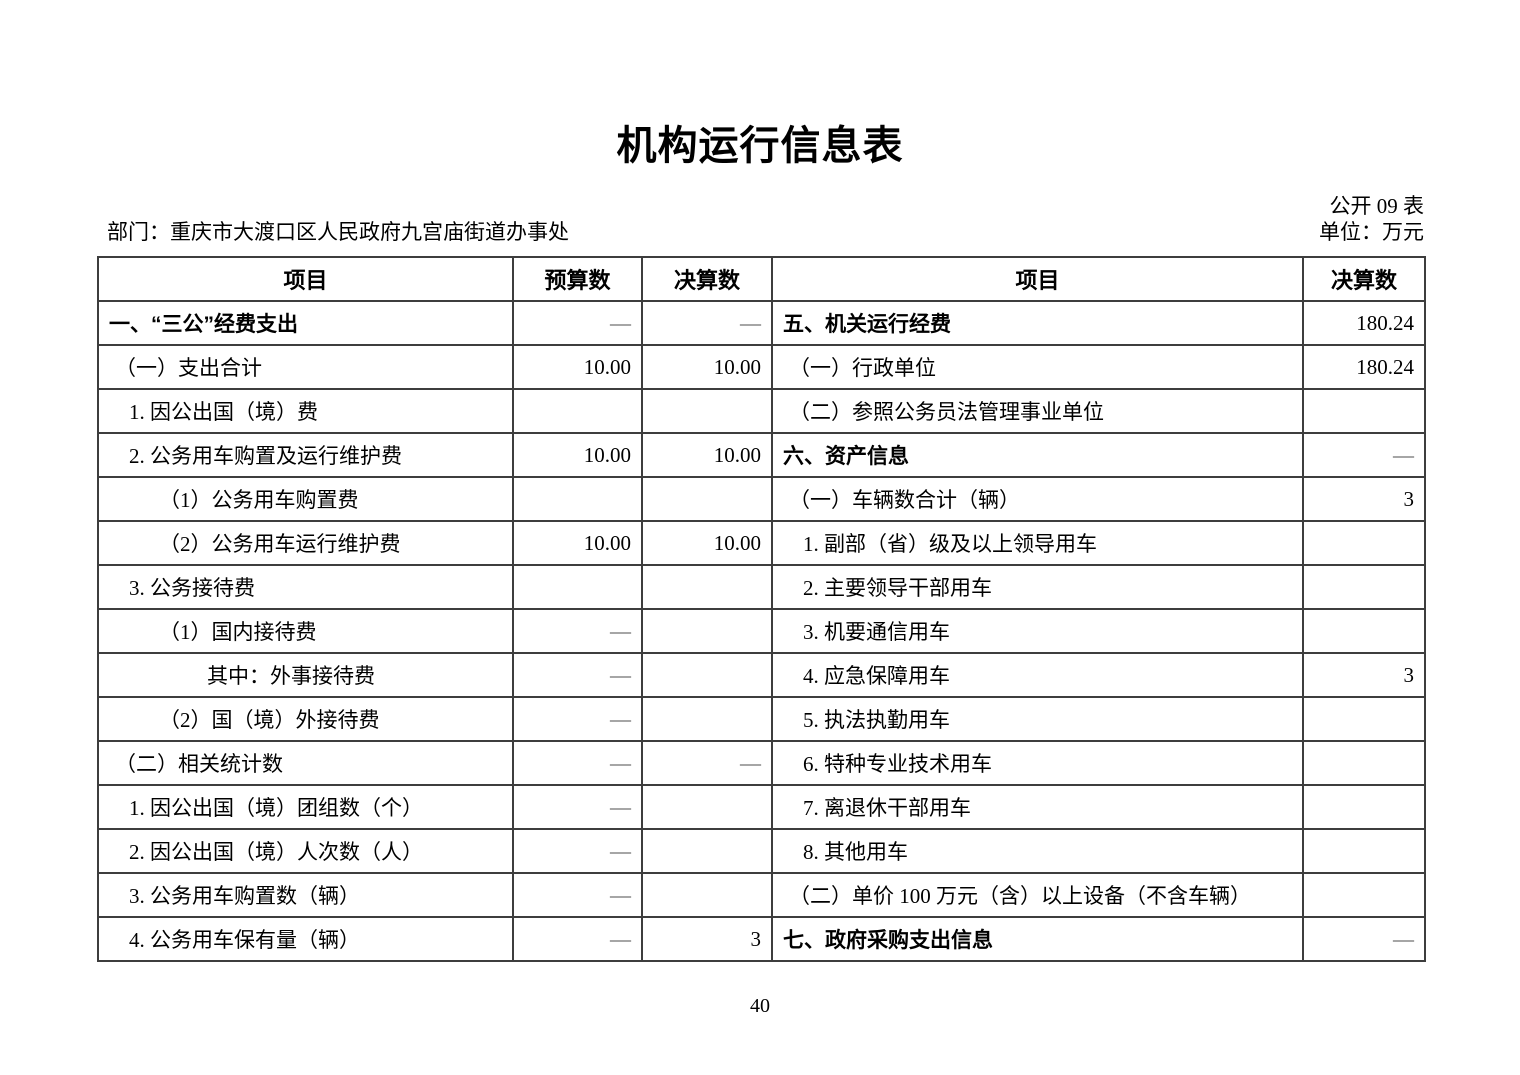 The image size is (1520, 1075). What do you see at coordinates (305, 279) in the screenshot?
I see `col-header-item-left: 项目` at bounding box center [305, 279].